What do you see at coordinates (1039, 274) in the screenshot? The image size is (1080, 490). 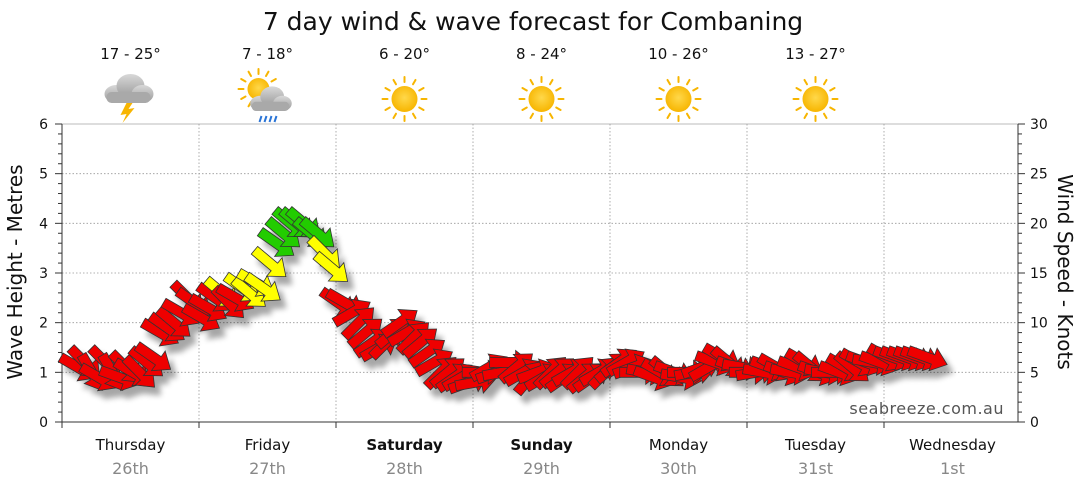 I see `y-right-tick-label: 15` at bounding box center [1039, 274].